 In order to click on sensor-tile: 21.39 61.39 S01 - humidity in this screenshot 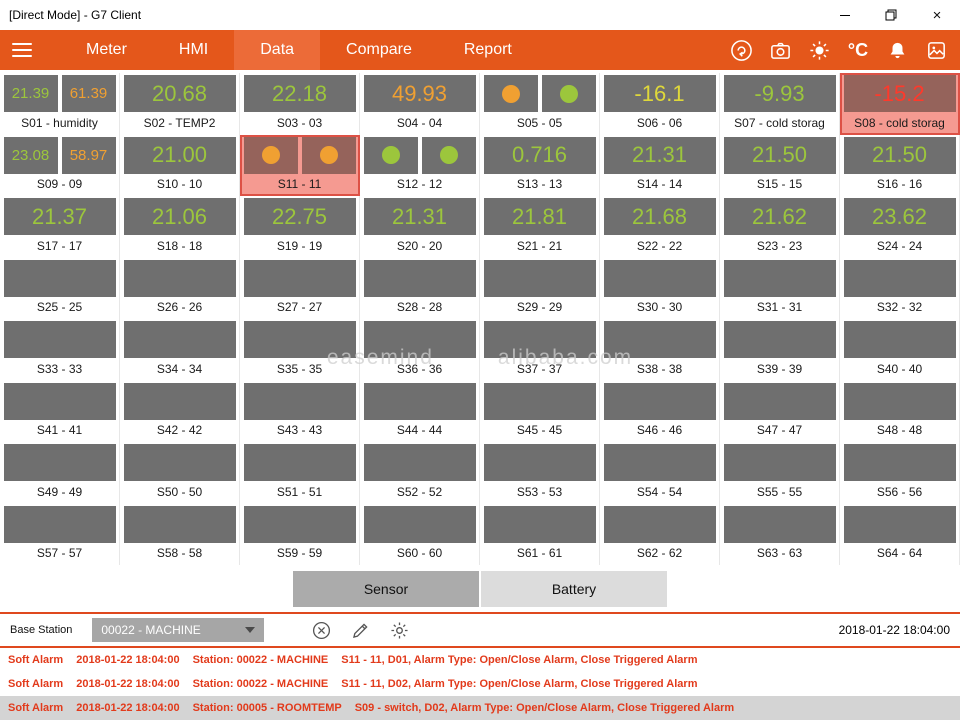, I will do `click(60, 104)`.